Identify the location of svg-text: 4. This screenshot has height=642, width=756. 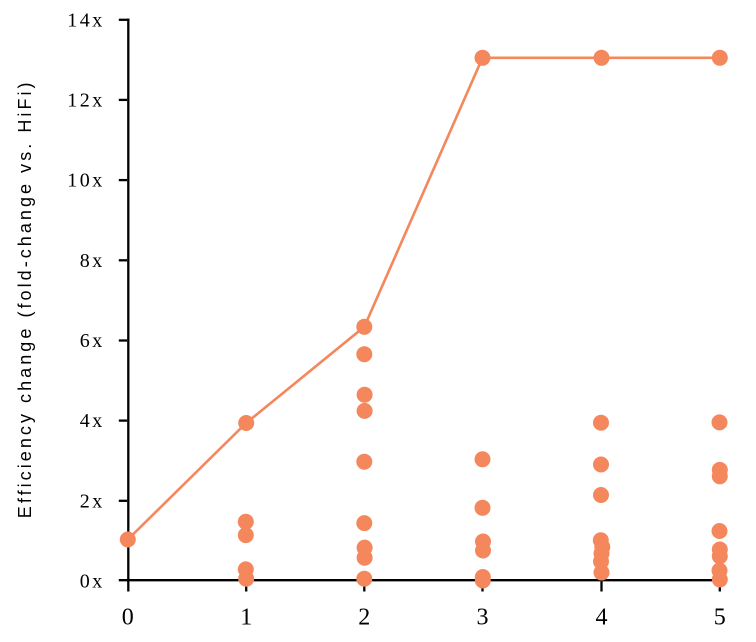
(602, 618).